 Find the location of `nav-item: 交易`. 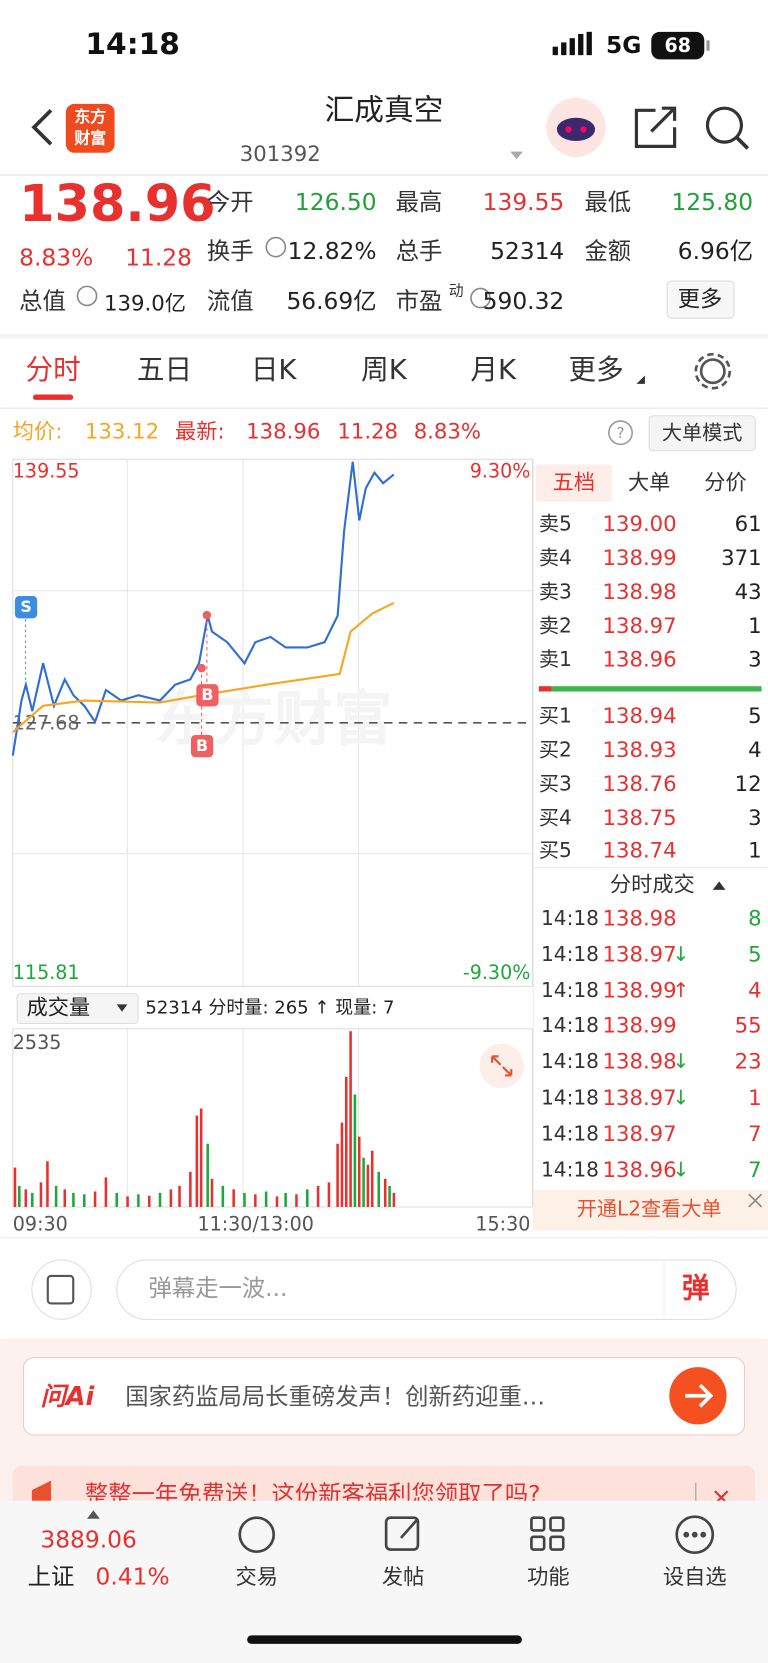

nav-item: 交易 is located at coordinates (257, 1577).